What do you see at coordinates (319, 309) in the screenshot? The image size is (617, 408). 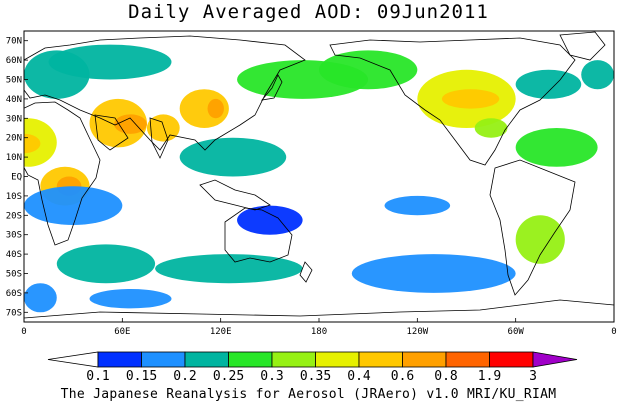 I see `coastline-antarctica` at bounding box center [319, 309].